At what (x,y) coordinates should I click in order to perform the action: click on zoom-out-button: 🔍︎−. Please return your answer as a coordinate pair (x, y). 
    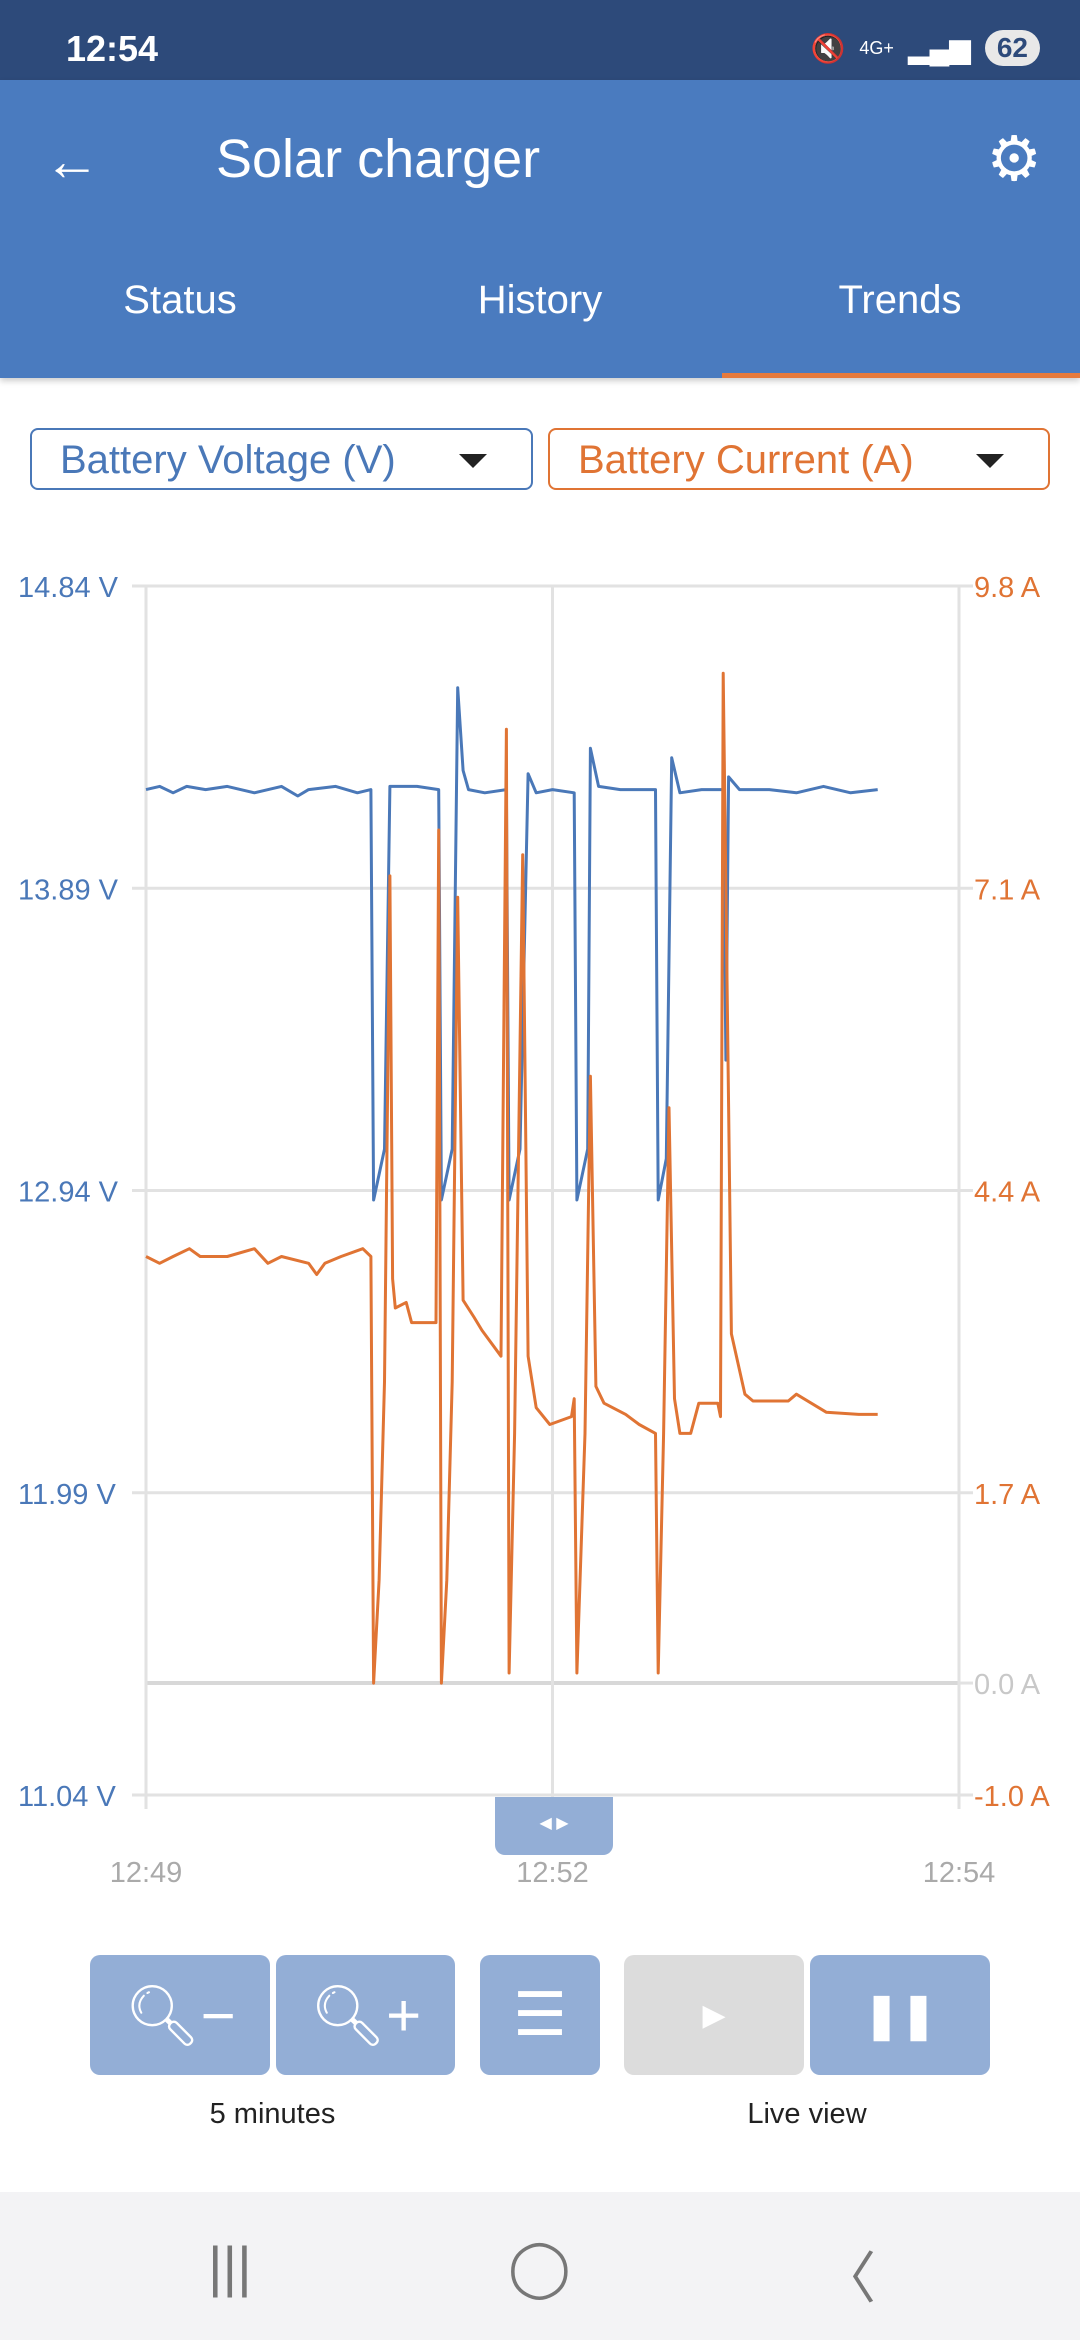
    Looking at the image, I should click on (180, 2015).